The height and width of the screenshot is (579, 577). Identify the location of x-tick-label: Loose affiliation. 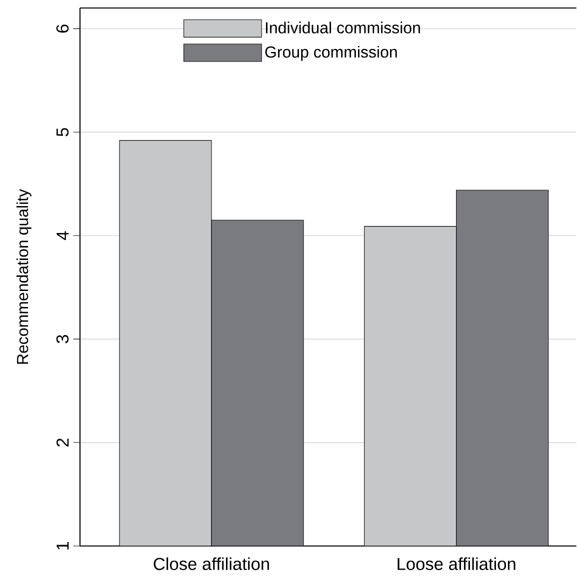
(457, 563).